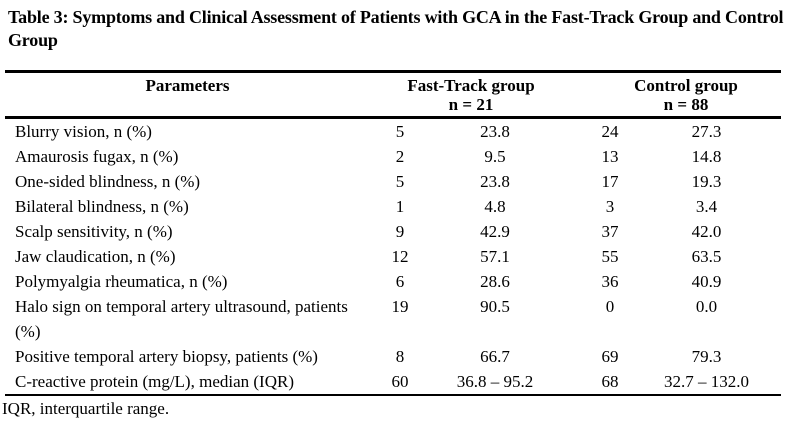 The height and width of the screenshot is (426, 800). What do you see at coordinates (95, 256) in the screenshot?
I see `parameter-label: Jaw claudication, n (%)` at bounding box center [95, 256].